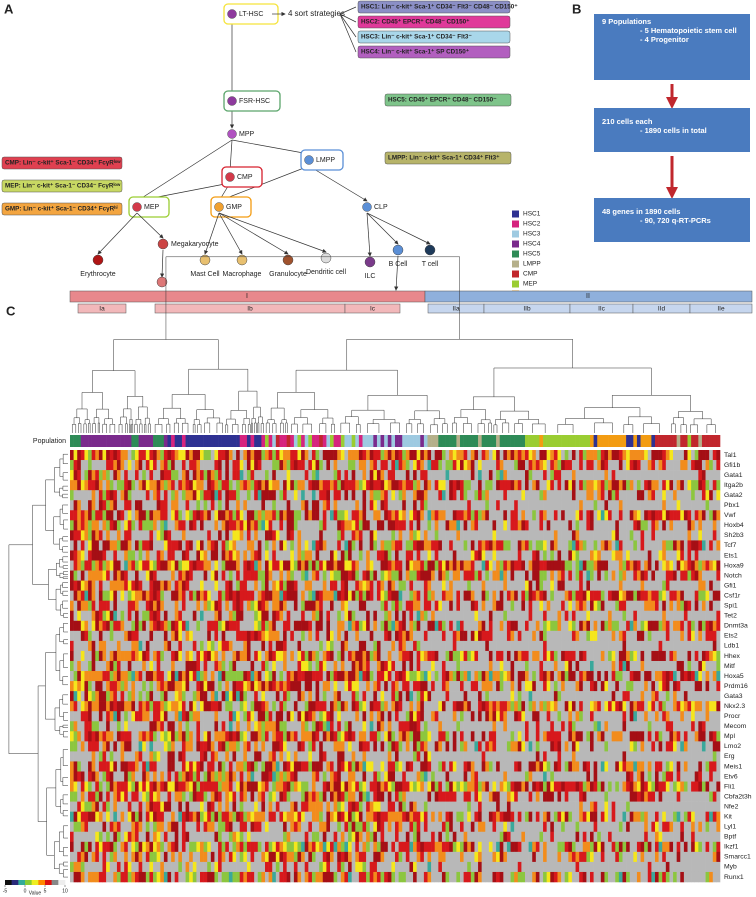 This screenshot has height=897, width=756. Describe the element at coordinates (163, 244) in the screenshot. I see `cell-icon` at that location.